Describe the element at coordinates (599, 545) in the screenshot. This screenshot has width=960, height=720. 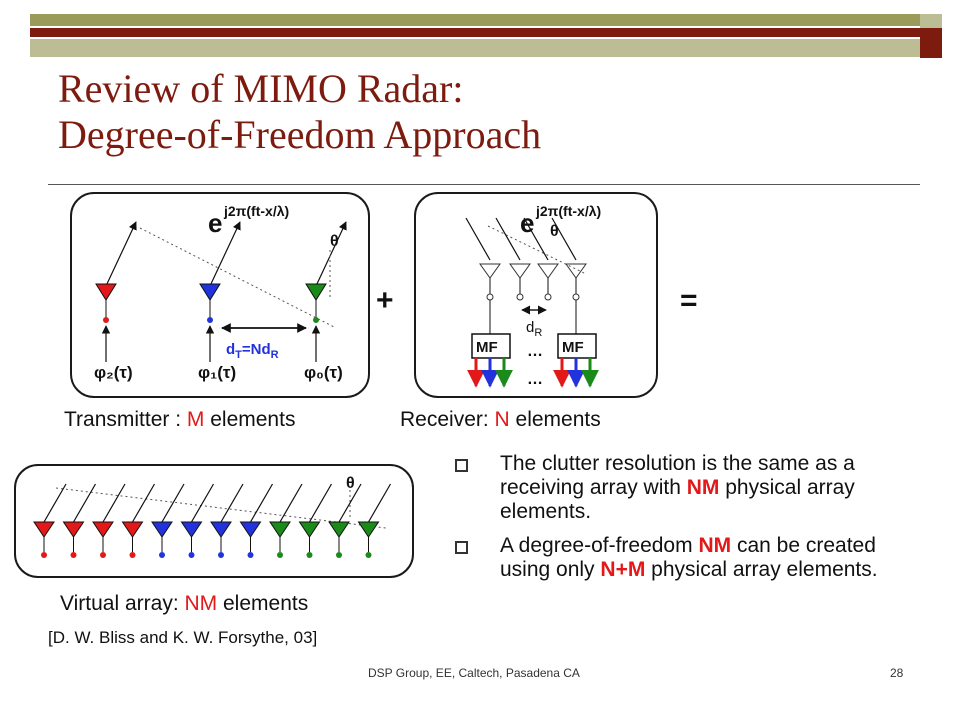
I see `bullet-2-text-a: A degree-of-freedom` at that location.